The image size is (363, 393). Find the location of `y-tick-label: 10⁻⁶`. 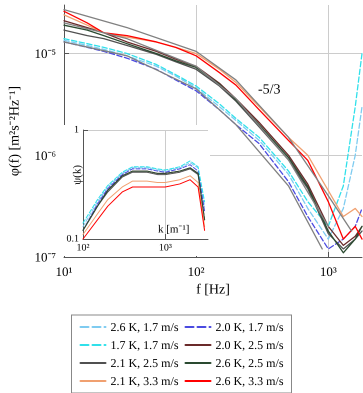

y-tick-label: 10⁻⁶ is located at coordinates (45, 155).